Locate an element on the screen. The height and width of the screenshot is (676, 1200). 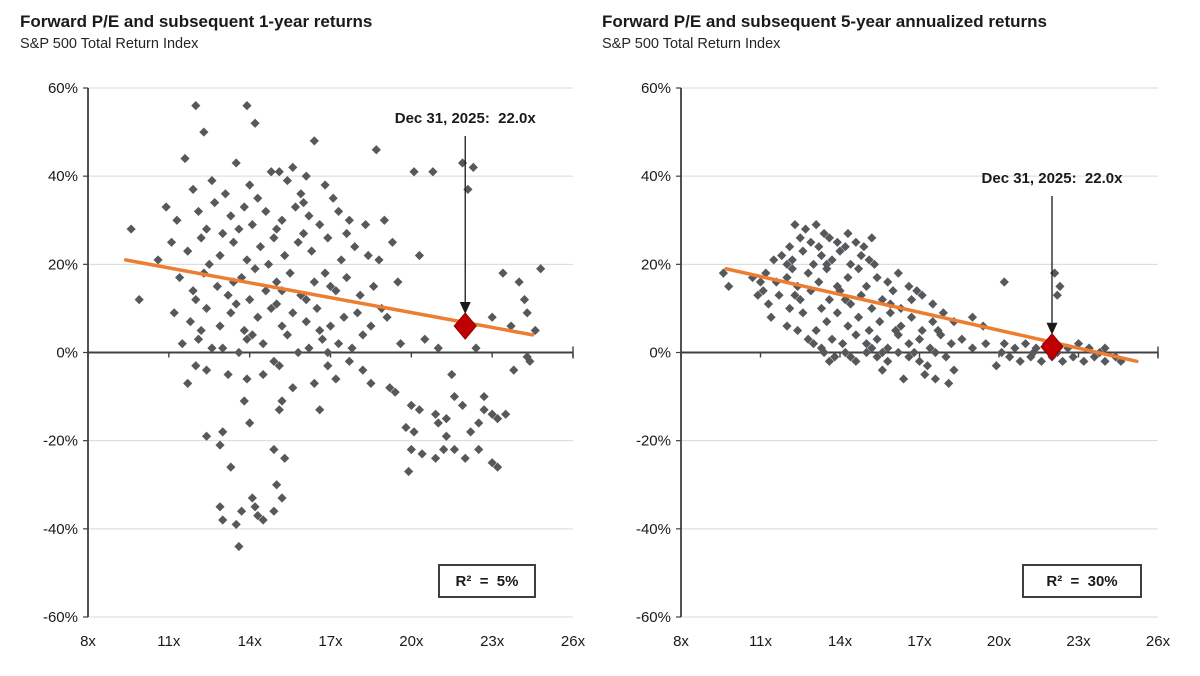
chart1-r2-box: R² = 5% is located at coordinates (487, 581).